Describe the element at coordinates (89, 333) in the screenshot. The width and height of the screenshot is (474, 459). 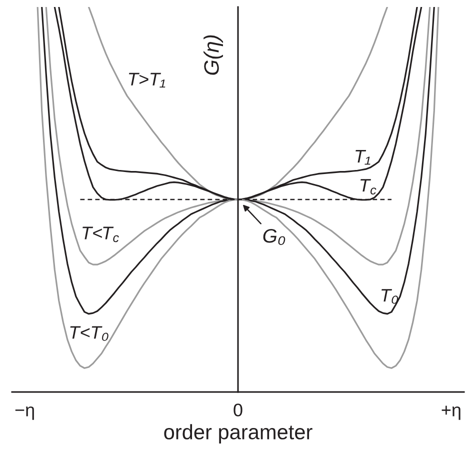
I see `series-label: T<T₀` at that location.